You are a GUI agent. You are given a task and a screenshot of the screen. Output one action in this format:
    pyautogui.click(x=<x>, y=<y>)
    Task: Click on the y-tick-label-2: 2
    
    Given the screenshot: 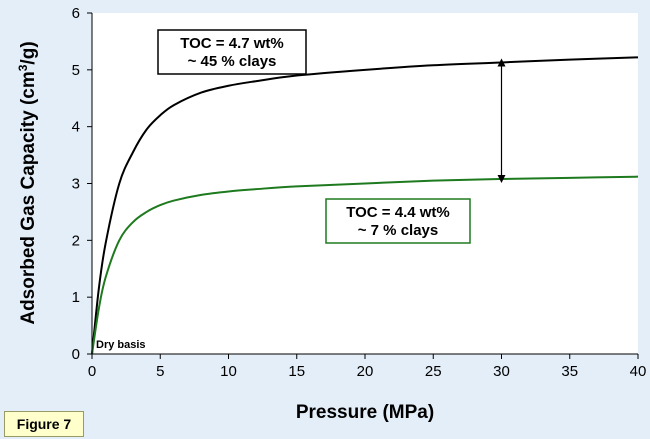 What is the action you would take?
    pyautogui.click(x=76, y=240)
    